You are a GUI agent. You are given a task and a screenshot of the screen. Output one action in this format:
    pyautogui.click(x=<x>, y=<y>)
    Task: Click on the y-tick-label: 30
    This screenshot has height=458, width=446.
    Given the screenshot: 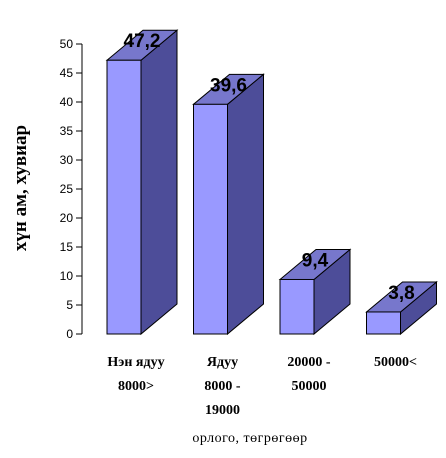 What is the action you would take?
    pyautogui.click(x=67, y=160)
    